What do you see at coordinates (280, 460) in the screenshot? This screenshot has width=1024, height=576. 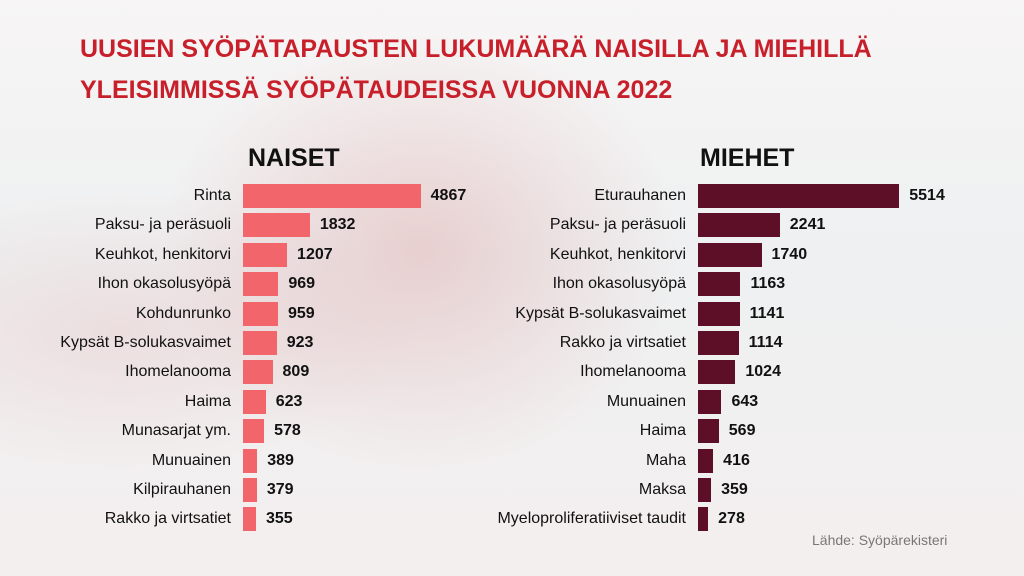 I see `value-label: 389` at bounding box center [280, 460].